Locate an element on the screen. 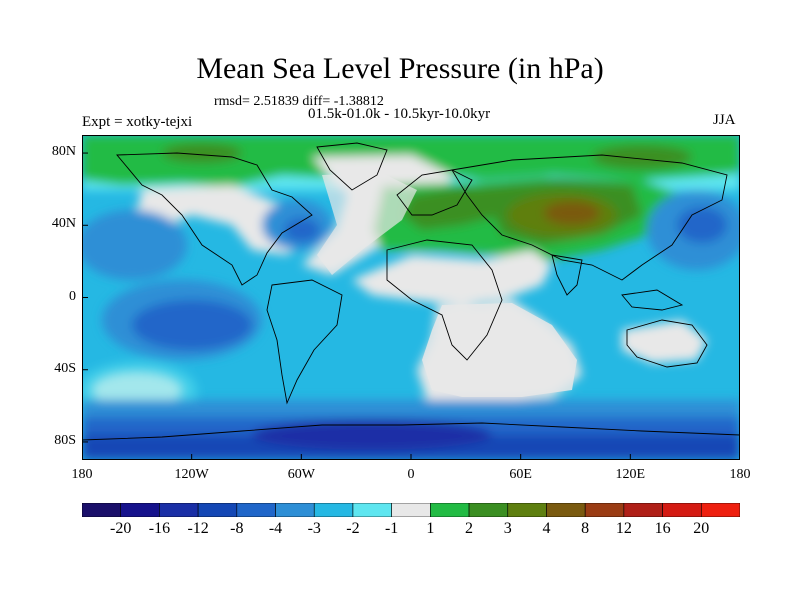  colorbar-label: -2 is located at coordinates (353, 528).